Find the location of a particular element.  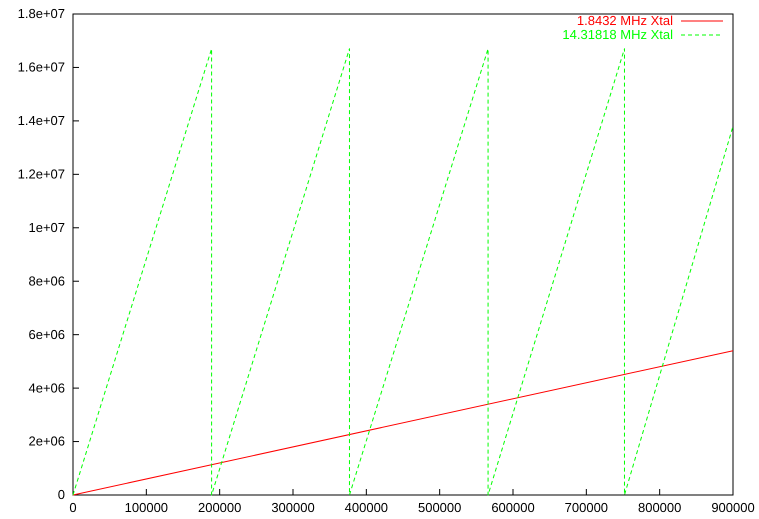

y-tick-label: 1.2e+07 is located at coordinates (41, 174).